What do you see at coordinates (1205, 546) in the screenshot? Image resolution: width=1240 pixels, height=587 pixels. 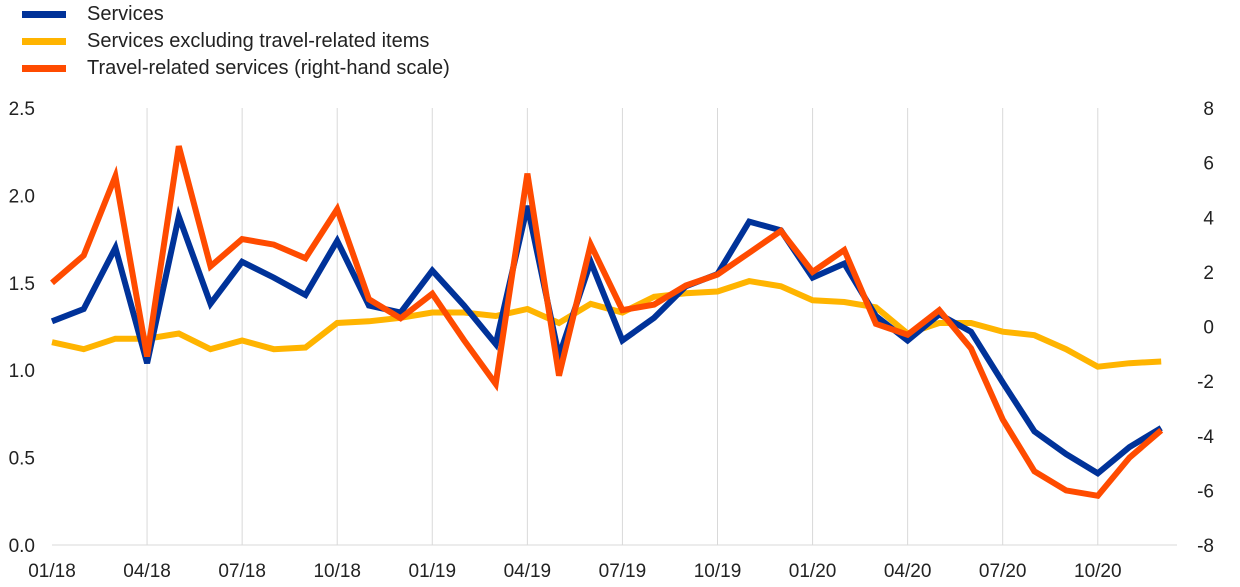 I see `right-y-tick-label: -8` at bounding box center [1205, 546].